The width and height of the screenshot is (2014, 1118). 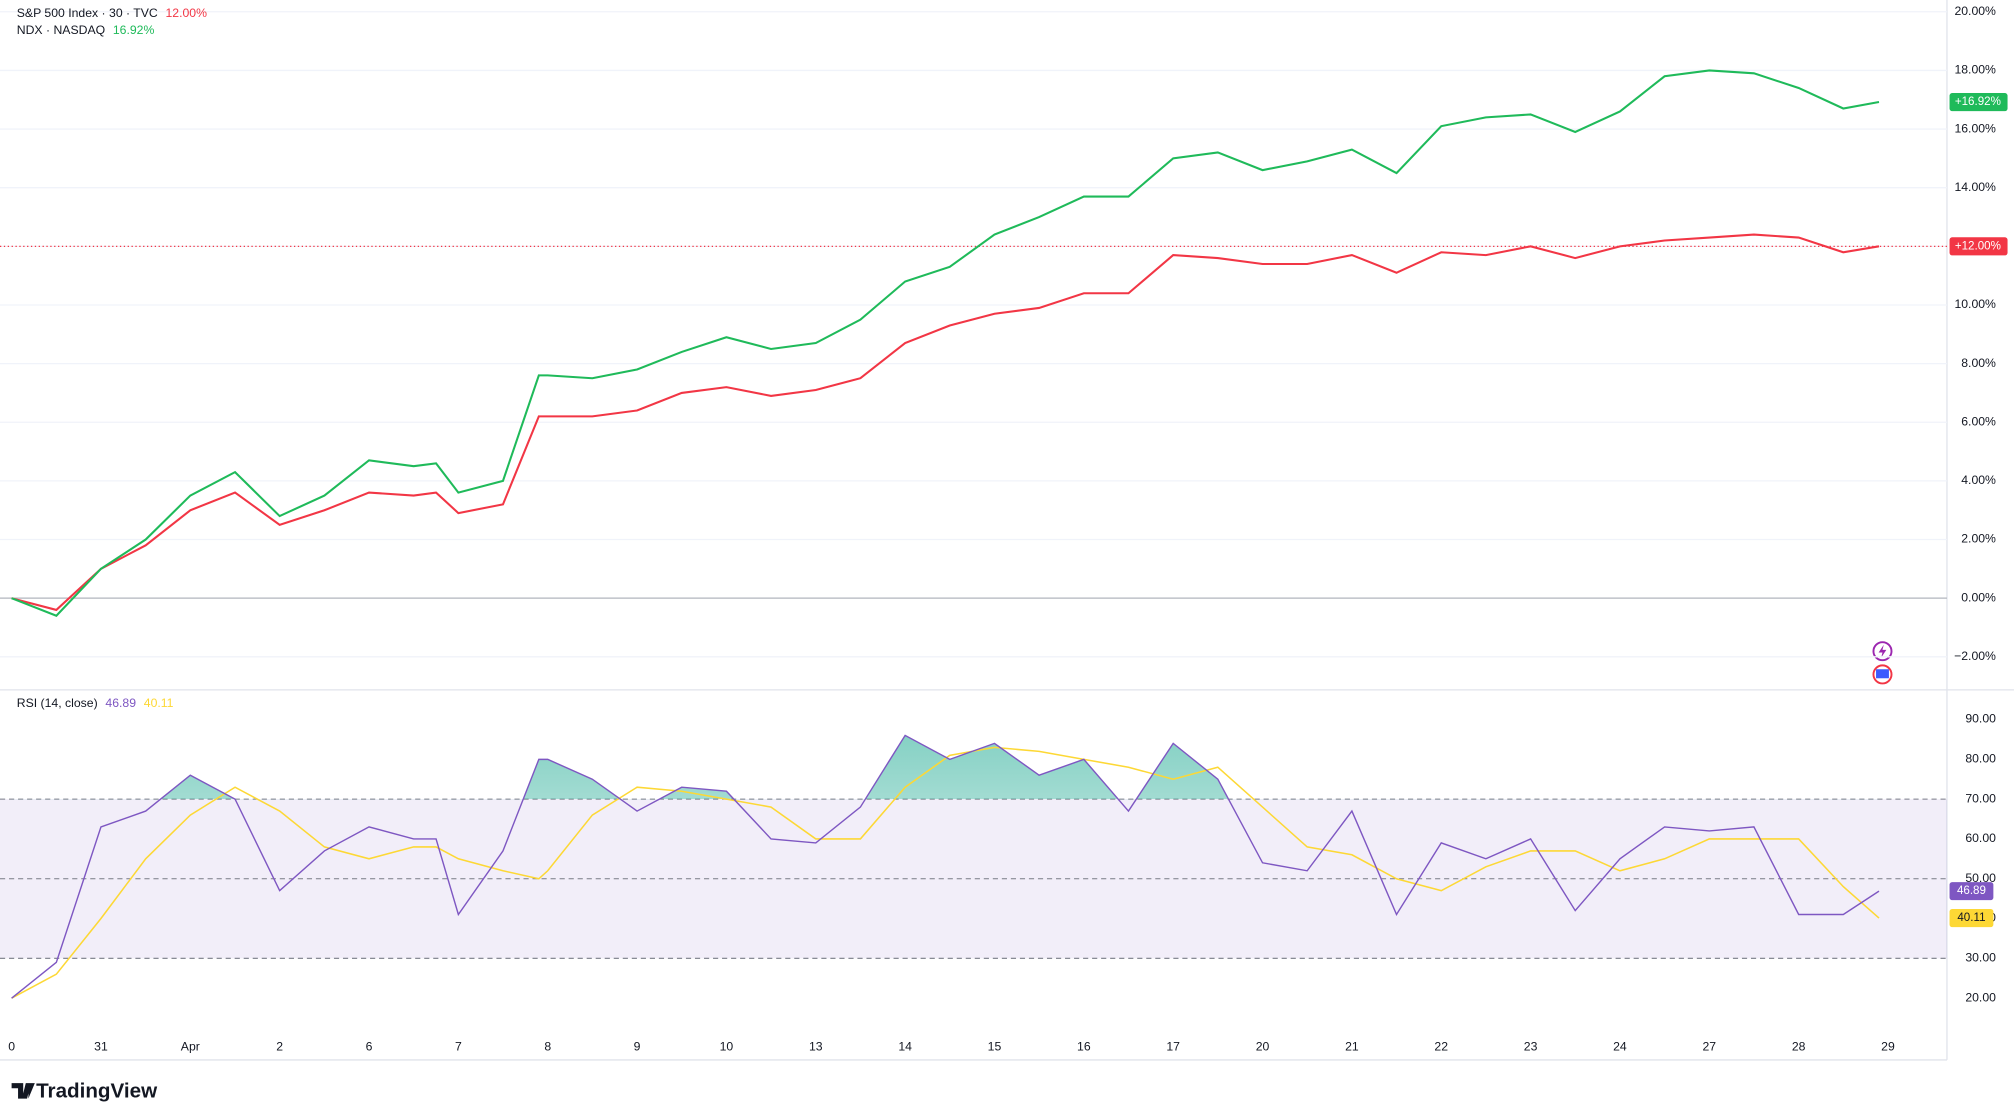 I want to click on x-tick-label: 24, so click(x=1620, y=1046).